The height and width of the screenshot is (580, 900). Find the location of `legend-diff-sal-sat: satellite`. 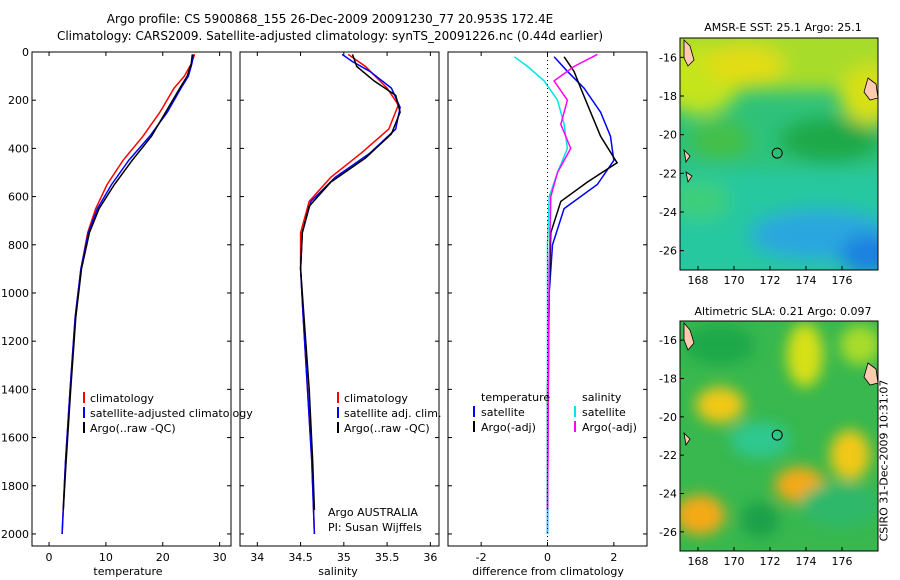

legend-diff-sal-sat: satellite is located at coordinates (604, 412).